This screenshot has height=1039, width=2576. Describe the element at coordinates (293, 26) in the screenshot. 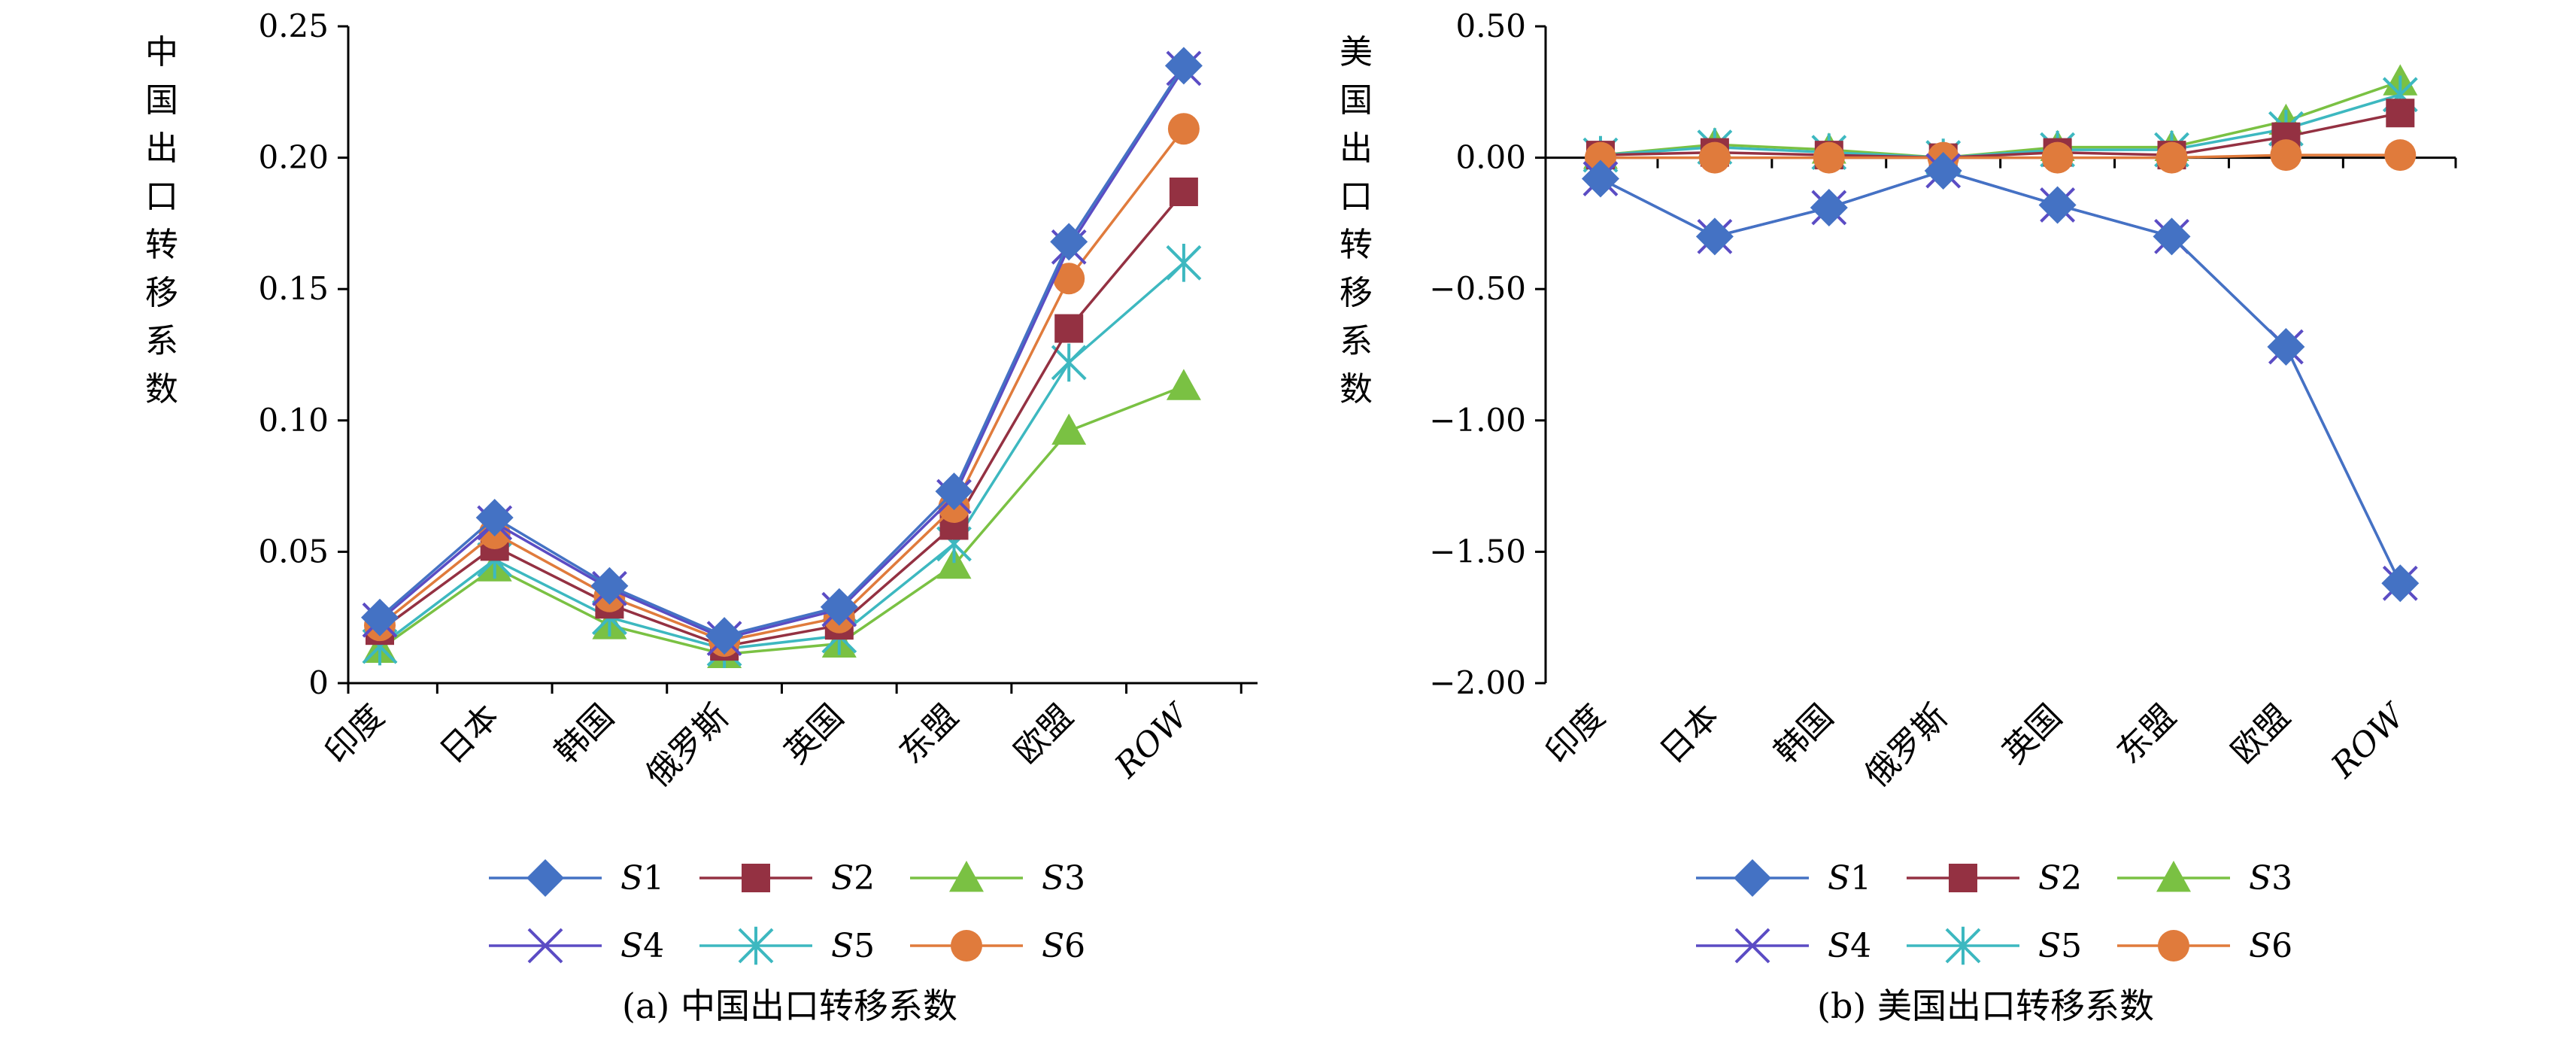

I see `y-tick-label: 0.25` at that location.